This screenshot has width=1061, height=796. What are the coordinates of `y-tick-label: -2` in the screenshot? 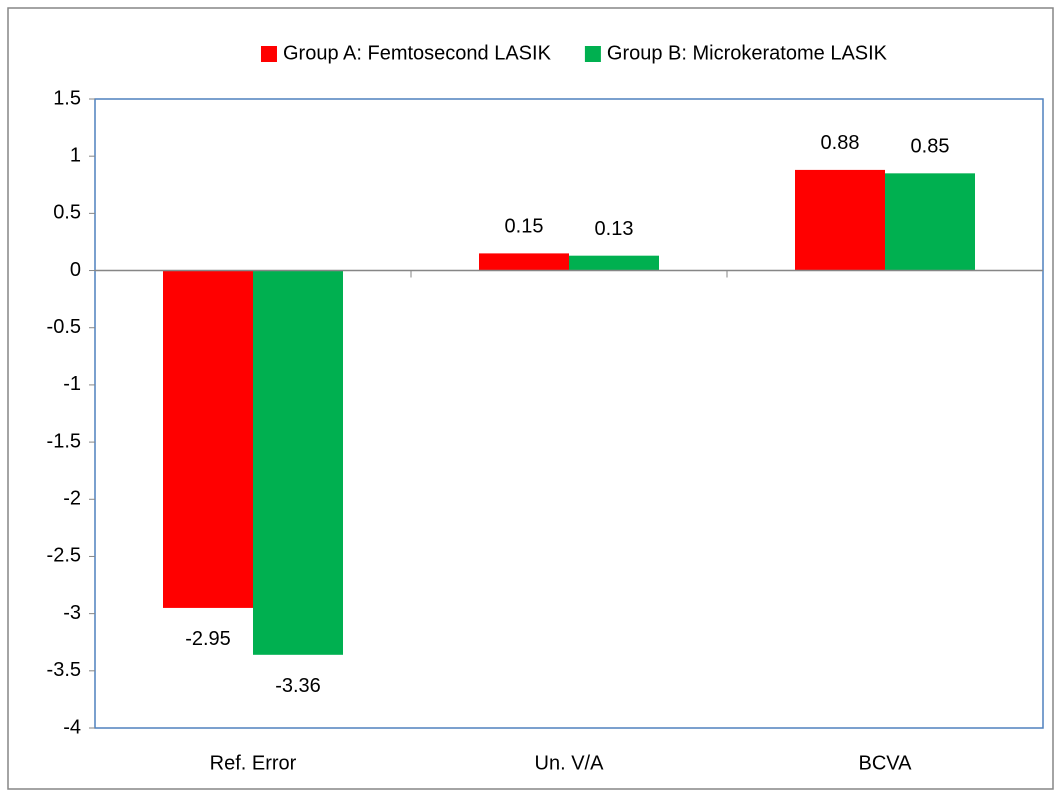 It's located at (72, 499).